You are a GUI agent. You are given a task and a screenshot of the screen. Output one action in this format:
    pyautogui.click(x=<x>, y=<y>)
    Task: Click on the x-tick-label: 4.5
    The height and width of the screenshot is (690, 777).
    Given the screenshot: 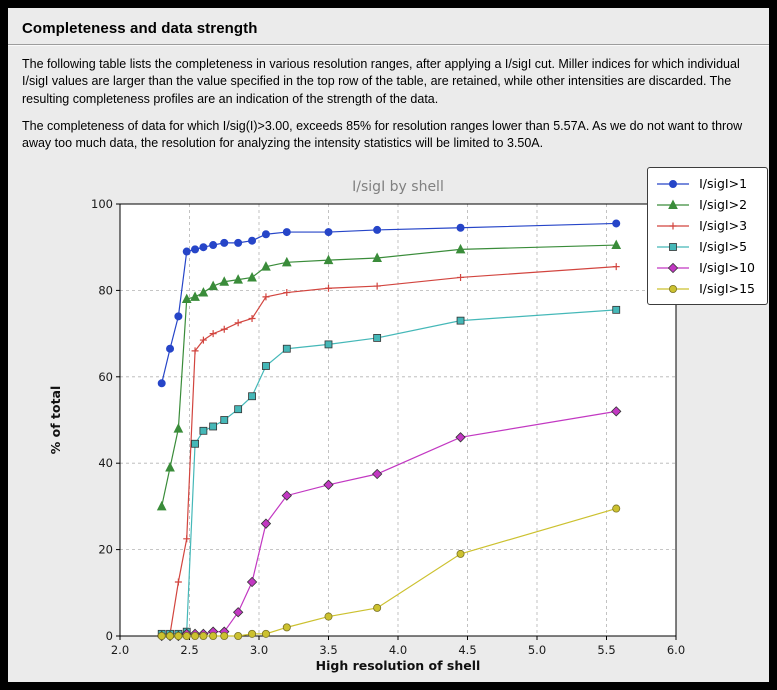 What is the action you would take?
    pyautogui.click(x=467, y=650)
    